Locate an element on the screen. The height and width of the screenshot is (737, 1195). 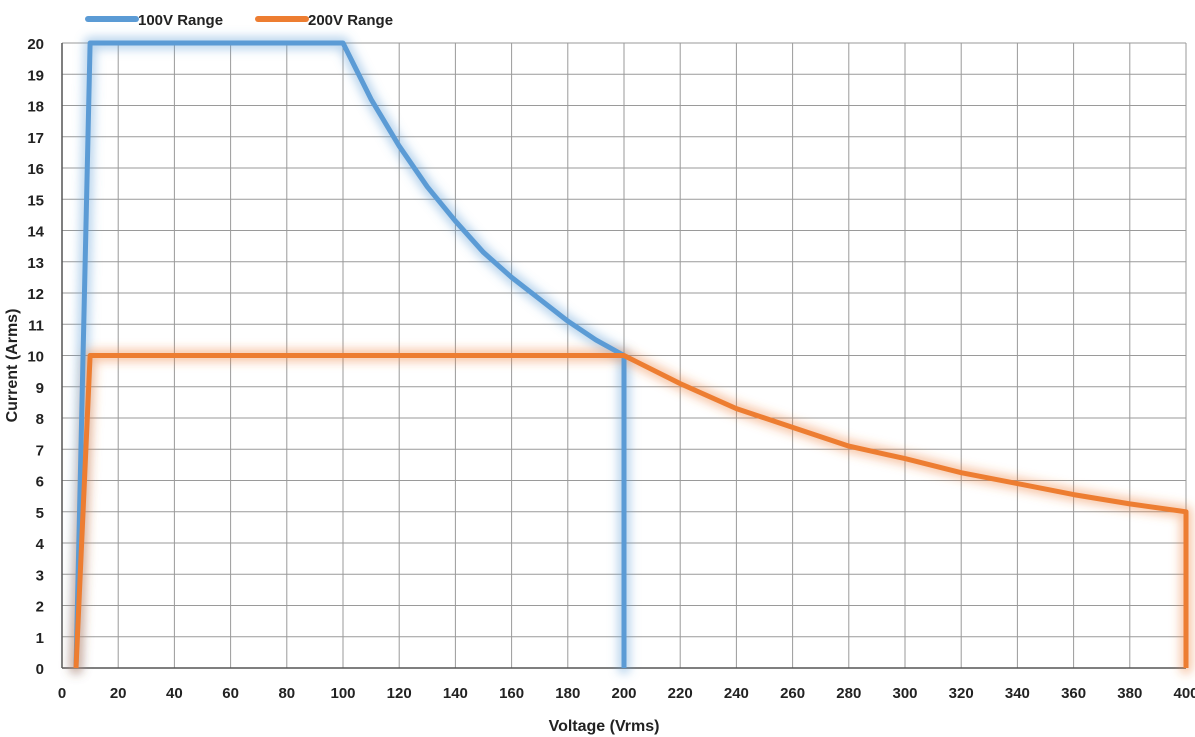
x-tick-label: 200 is located at coordinates (623, 693).